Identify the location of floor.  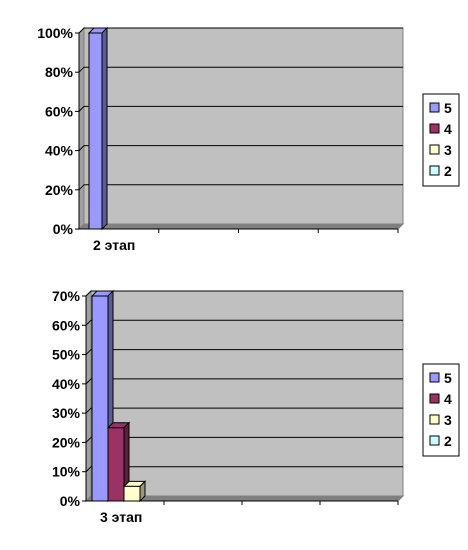
(241, 226).